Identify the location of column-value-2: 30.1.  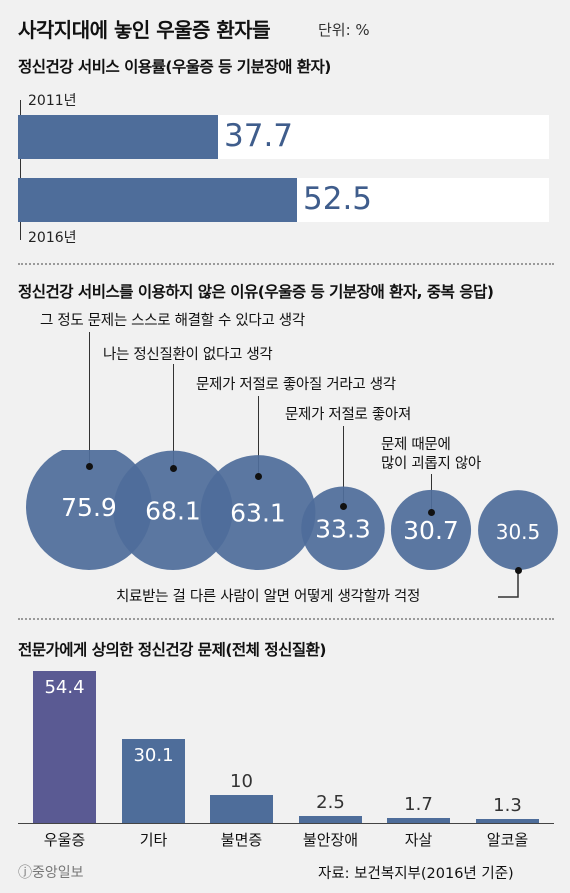
(153, 755).